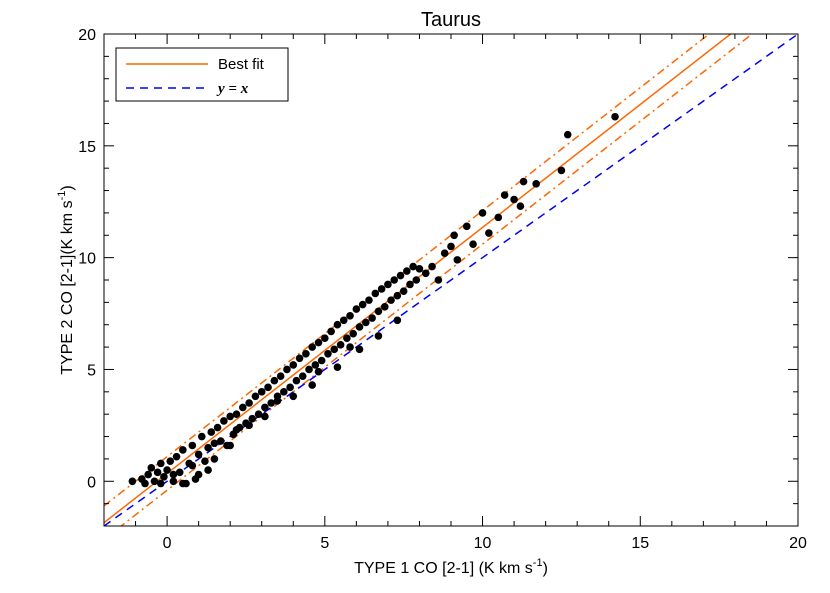 This screenshot has width=830, height=593. I want to click on legend-box, so click(202, 74).